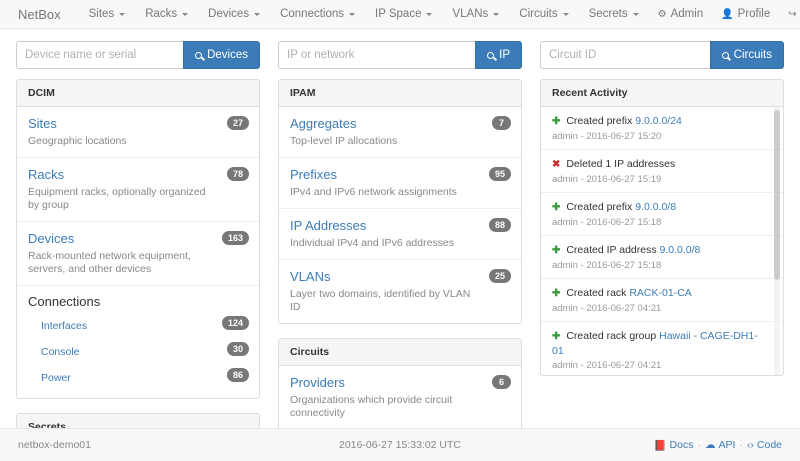 This screenshot has width=800, height=461. What do you see at coordinates (681, 445) in the screenshot?
I see `footer-link-label: Docs` at bounding box center [681, 445].